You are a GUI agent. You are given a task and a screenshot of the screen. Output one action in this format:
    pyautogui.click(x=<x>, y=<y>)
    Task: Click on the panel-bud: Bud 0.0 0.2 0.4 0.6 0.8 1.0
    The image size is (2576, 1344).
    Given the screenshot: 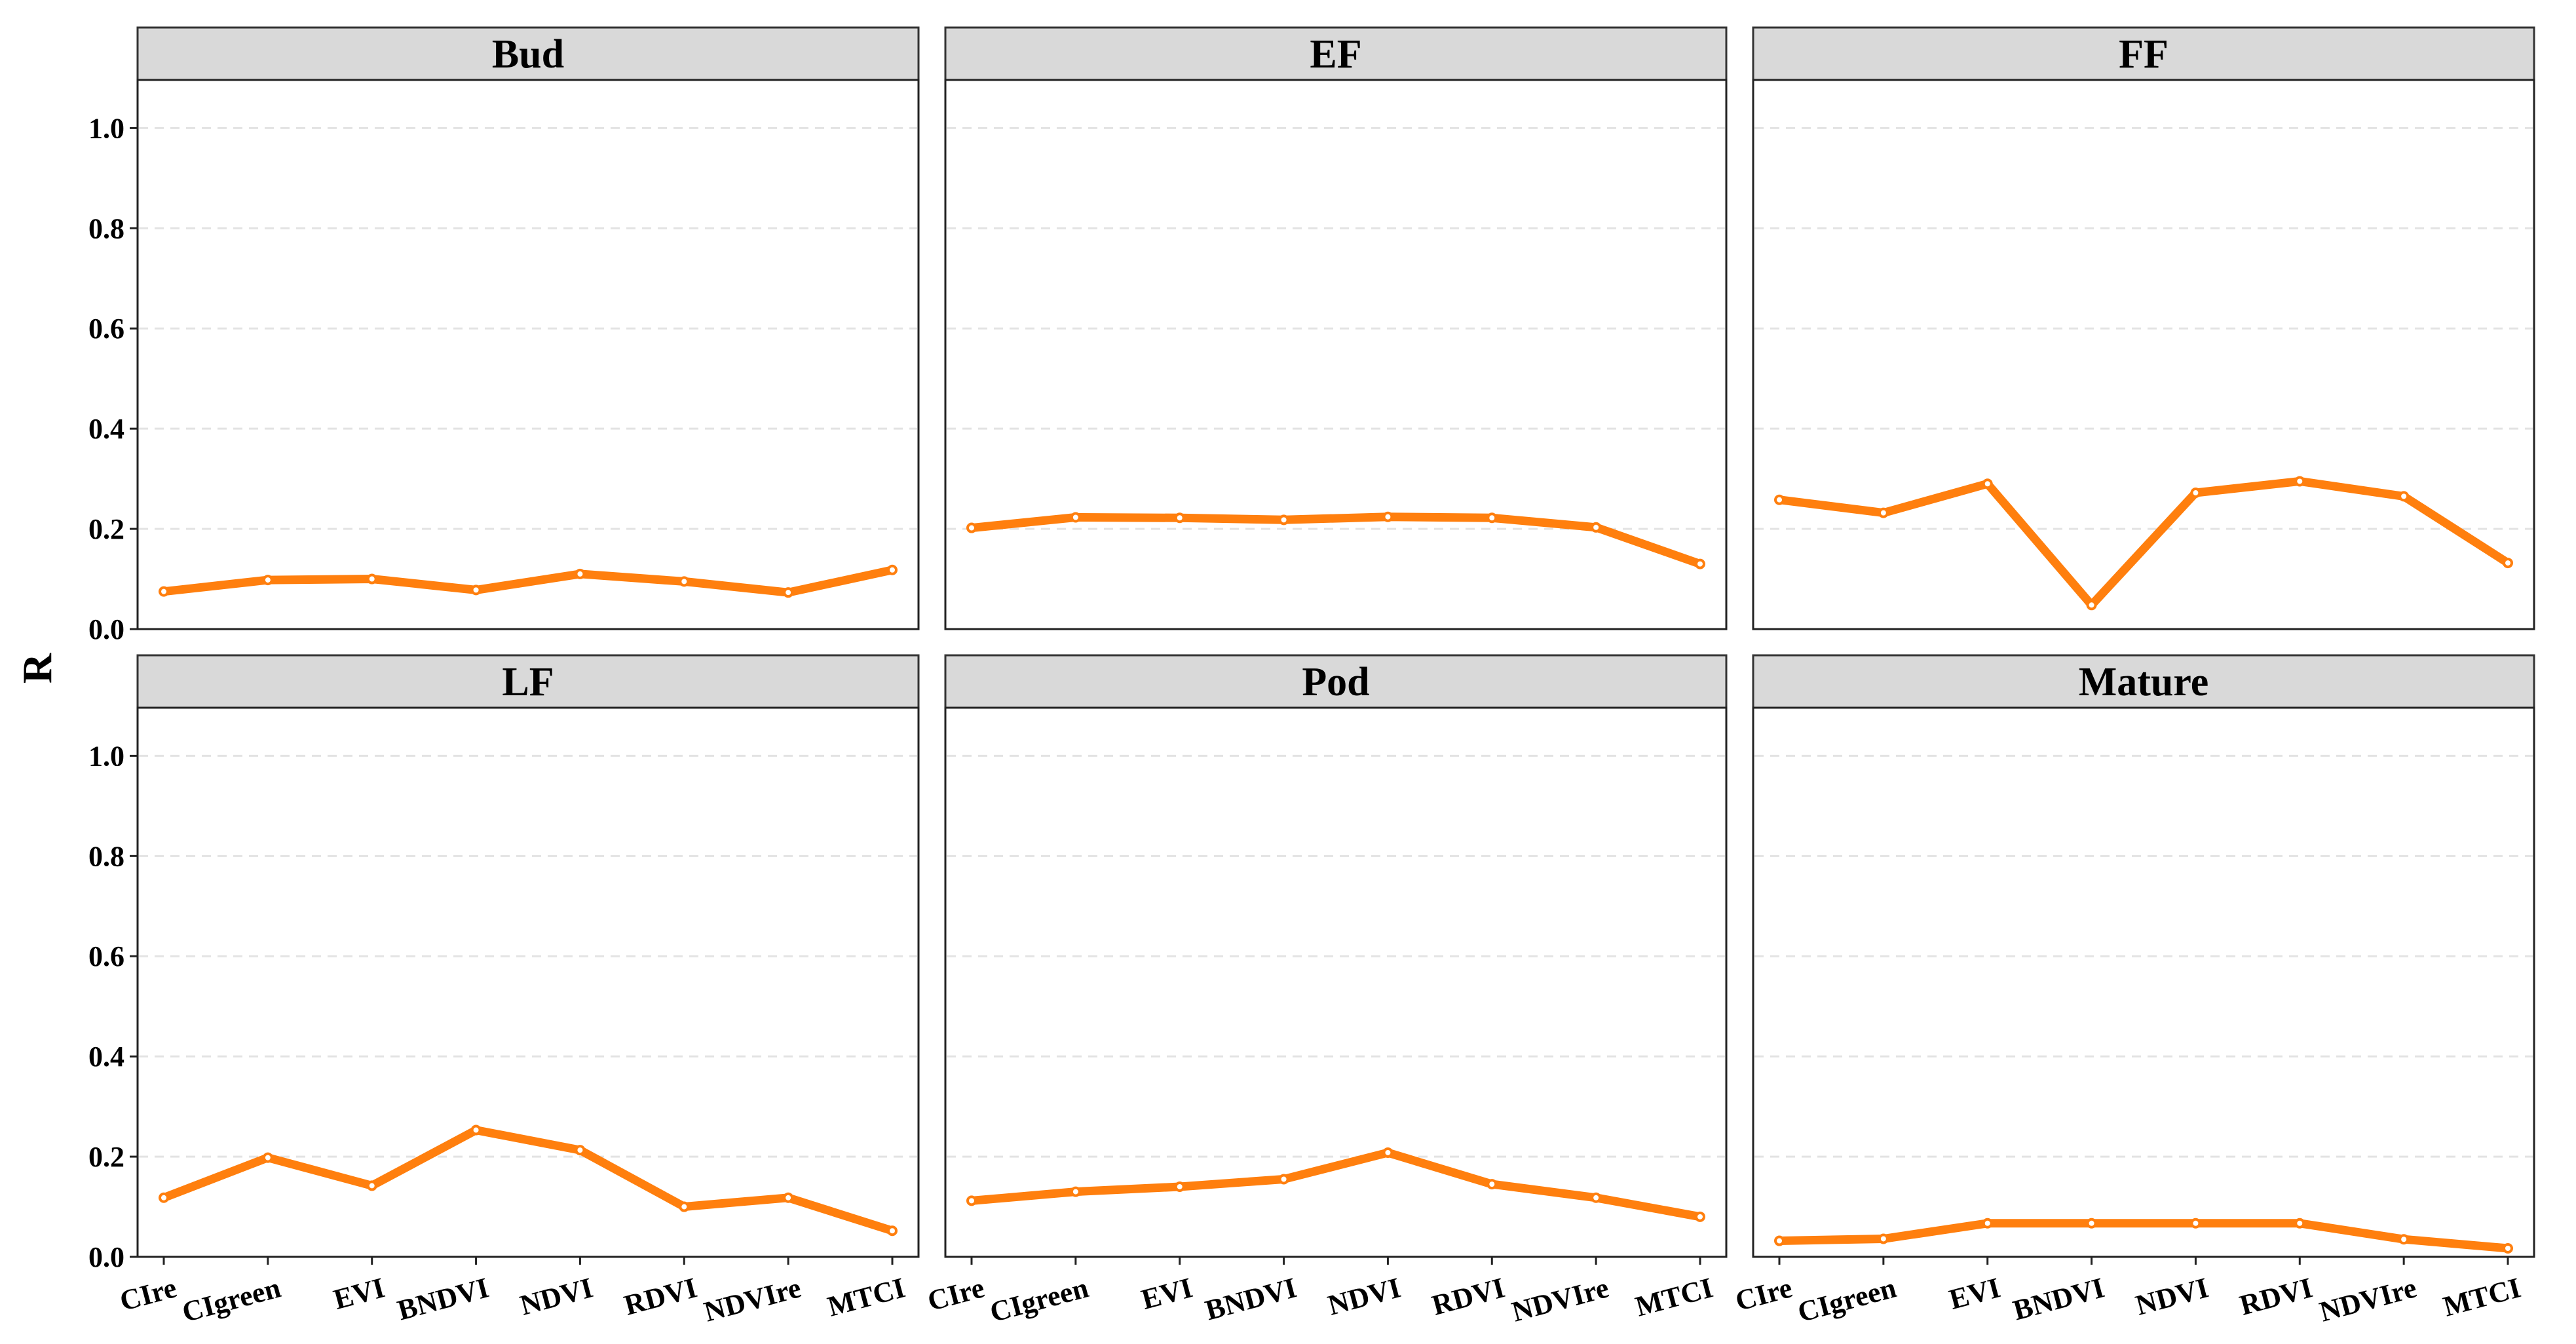 What is the action you would take?
    pyautogui.click(x=504, y=335)
    